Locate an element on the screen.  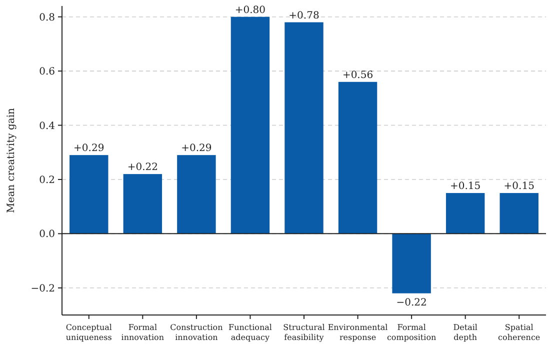
y-tick-label: 0.0 is located at coordinates (47, 234).